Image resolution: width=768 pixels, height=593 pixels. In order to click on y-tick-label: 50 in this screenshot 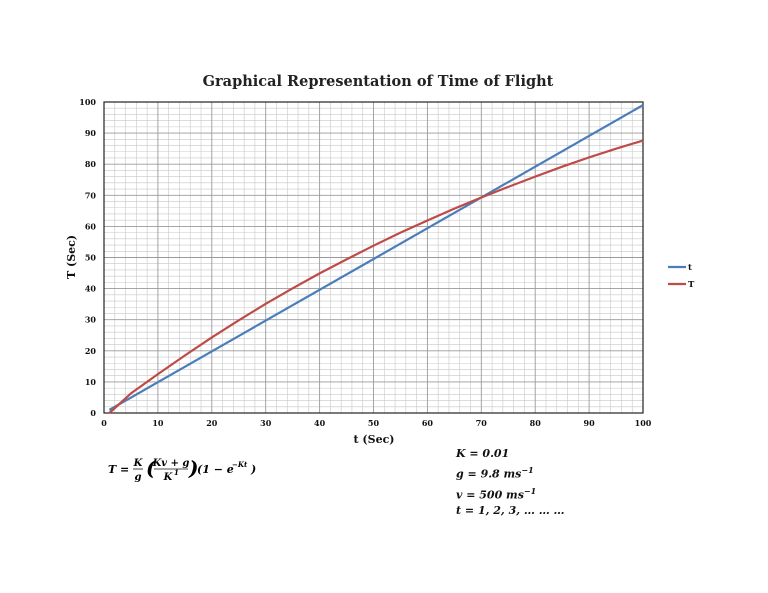, I will do `click(91, 258)`.